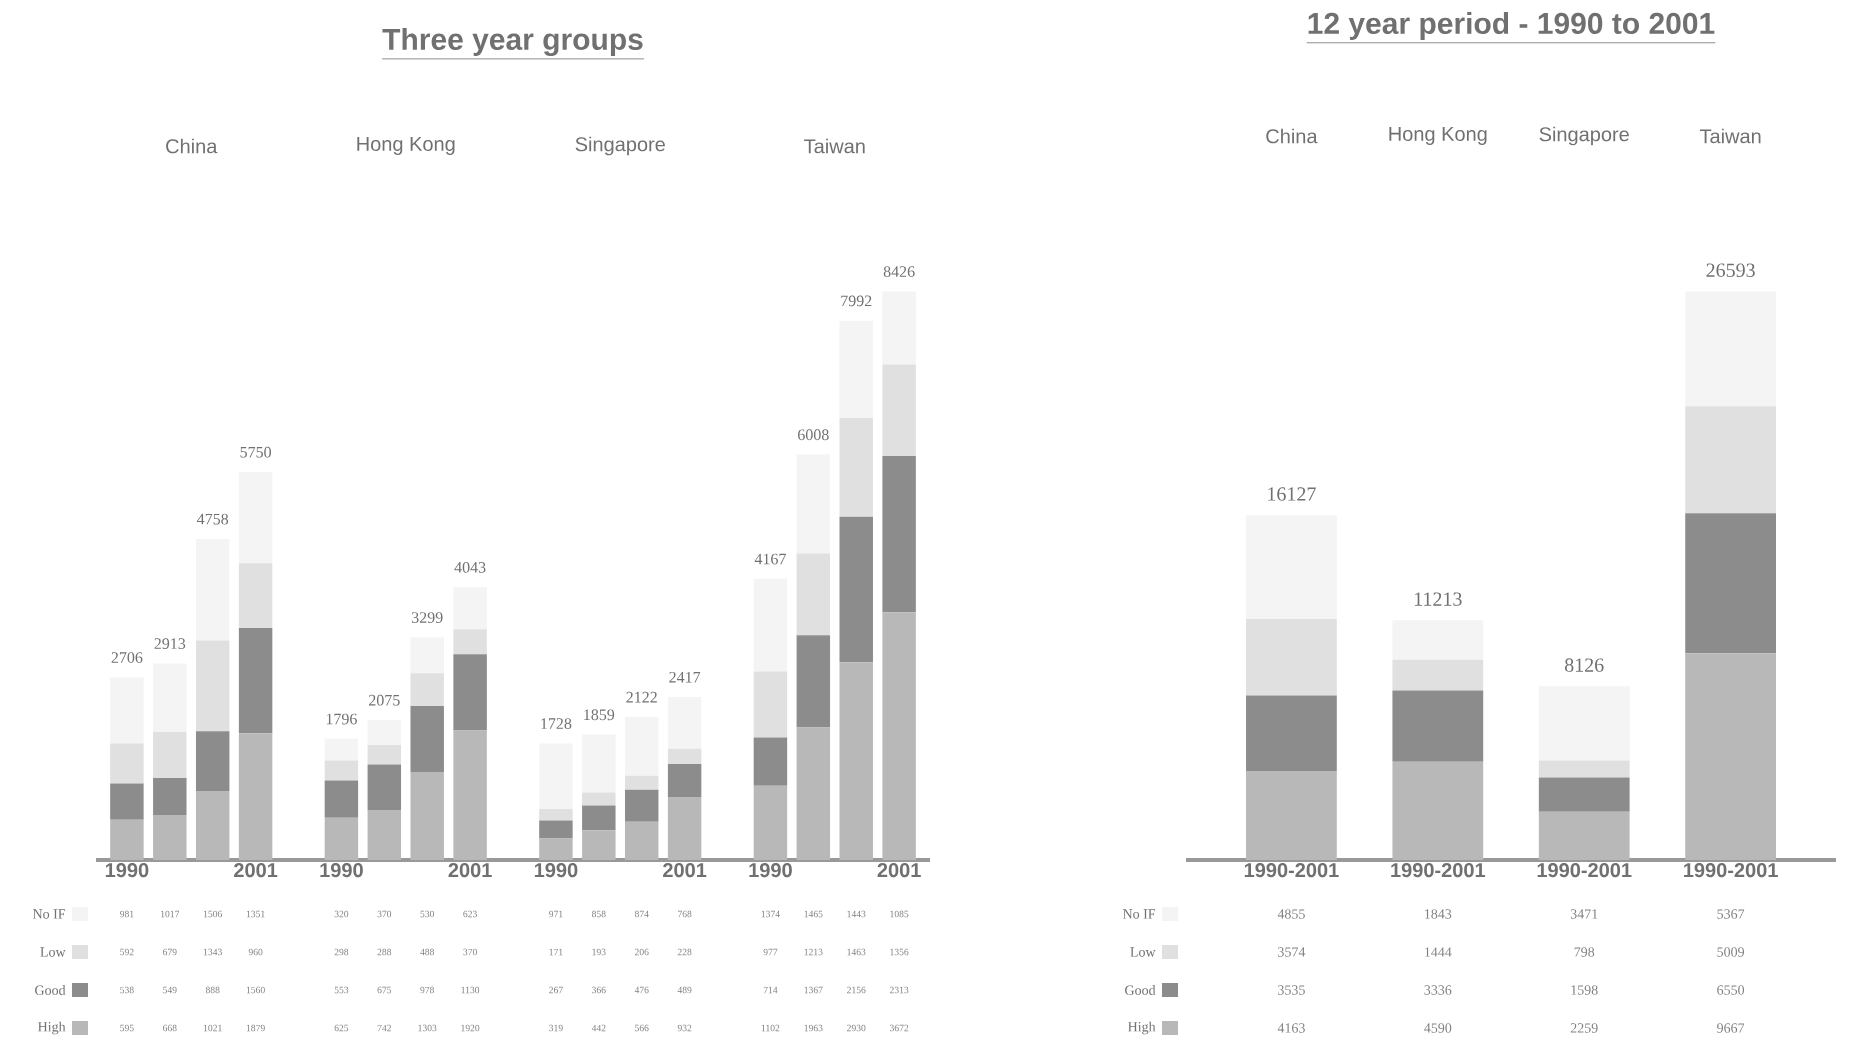 This screenshot has width=1856, height=1046. What do you see at coordinates (341, 719) in the screenshot?
I see `total-label: 1796` at bounding box center [341, 719].